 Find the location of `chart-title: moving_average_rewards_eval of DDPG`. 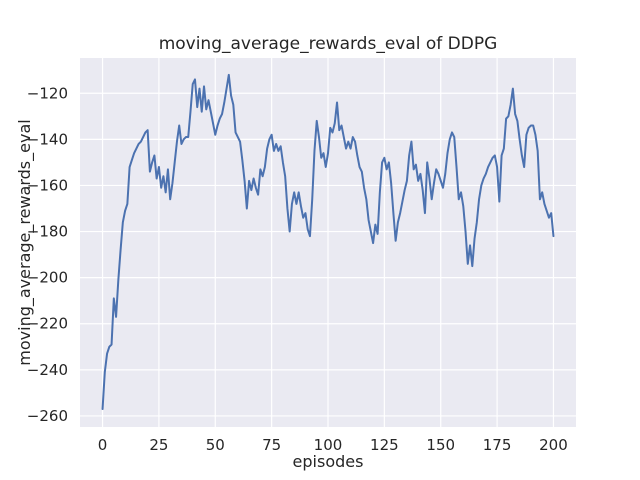

chart-title: moving_average_rewards_eval of DDPG is located at coordinates (328, 44).